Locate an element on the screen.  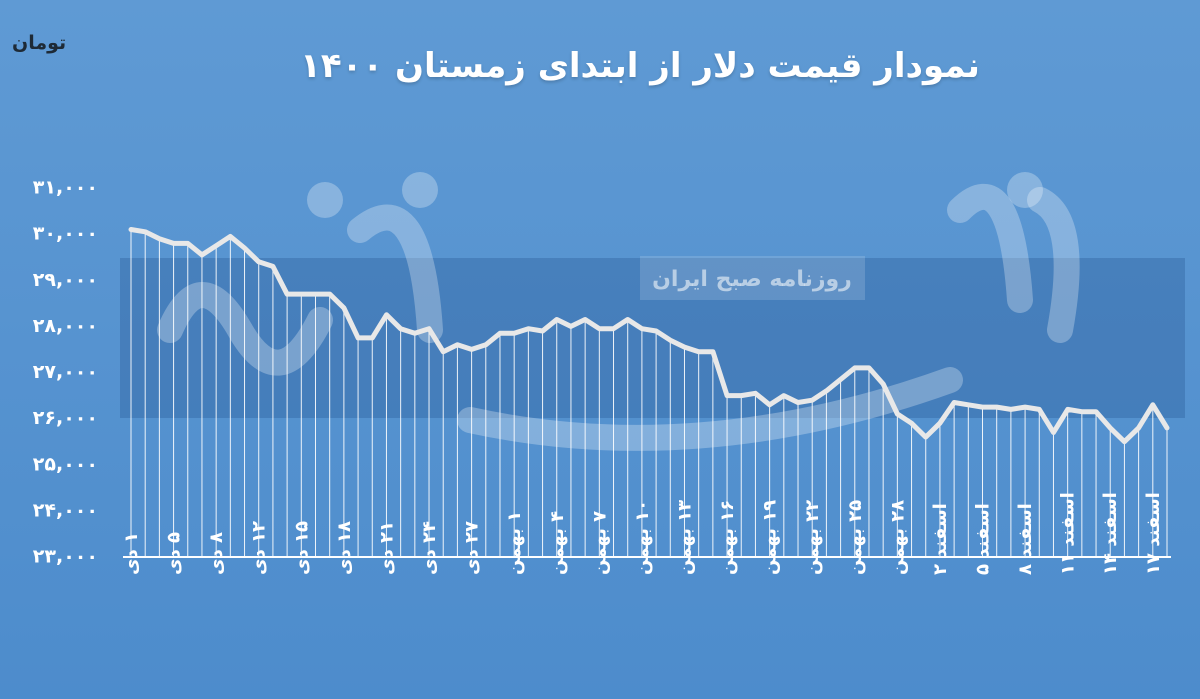
x-tick-label: ۵ دی is located at coordinates (174, 553).